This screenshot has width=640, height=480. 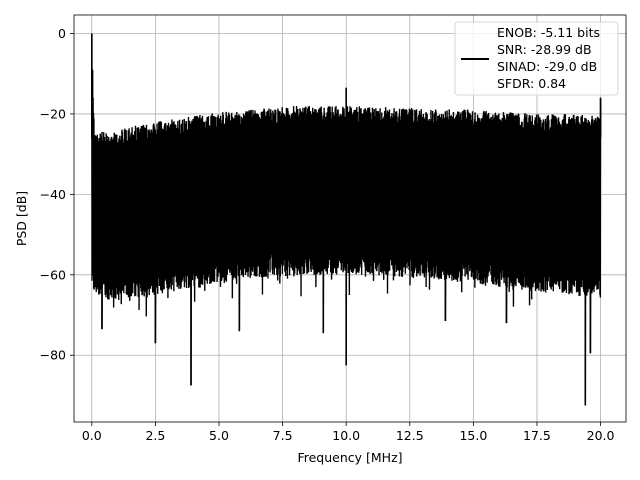 I want to click on x-tick-label: 12.5, so click(x=410, y=435).